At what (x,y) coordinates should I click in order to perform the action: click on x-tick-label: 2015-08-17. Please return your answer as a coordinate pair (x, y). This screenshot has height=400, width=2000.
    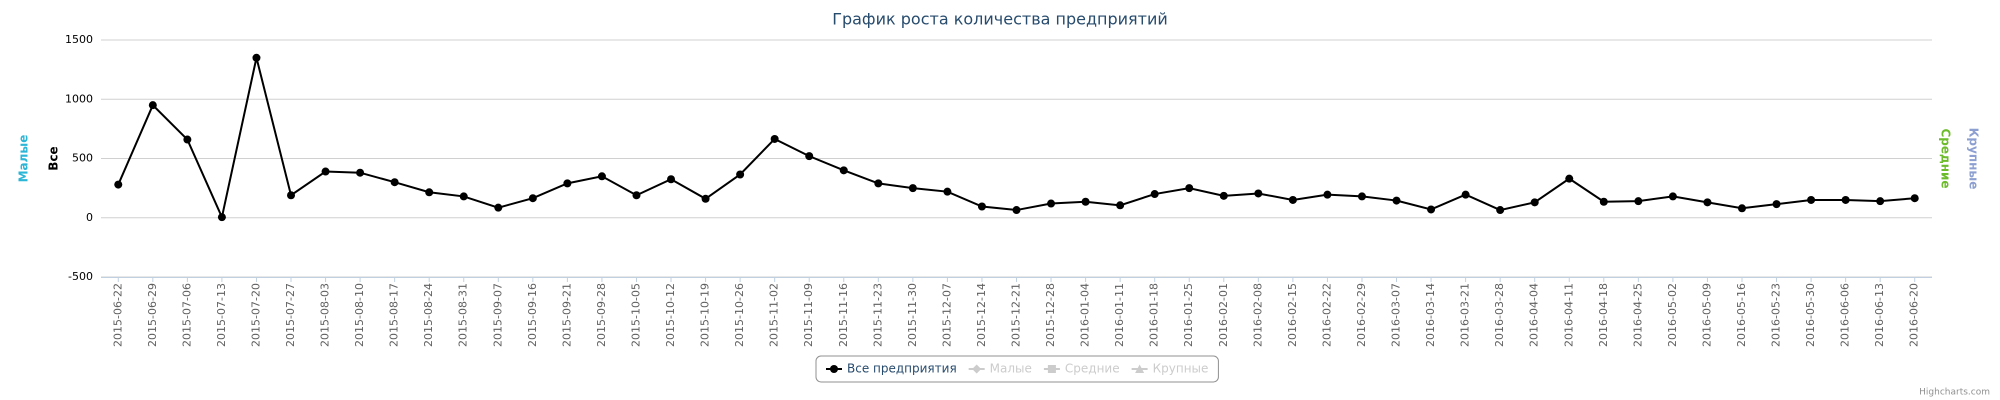
    Looking at the image, I should click on (394, 315).